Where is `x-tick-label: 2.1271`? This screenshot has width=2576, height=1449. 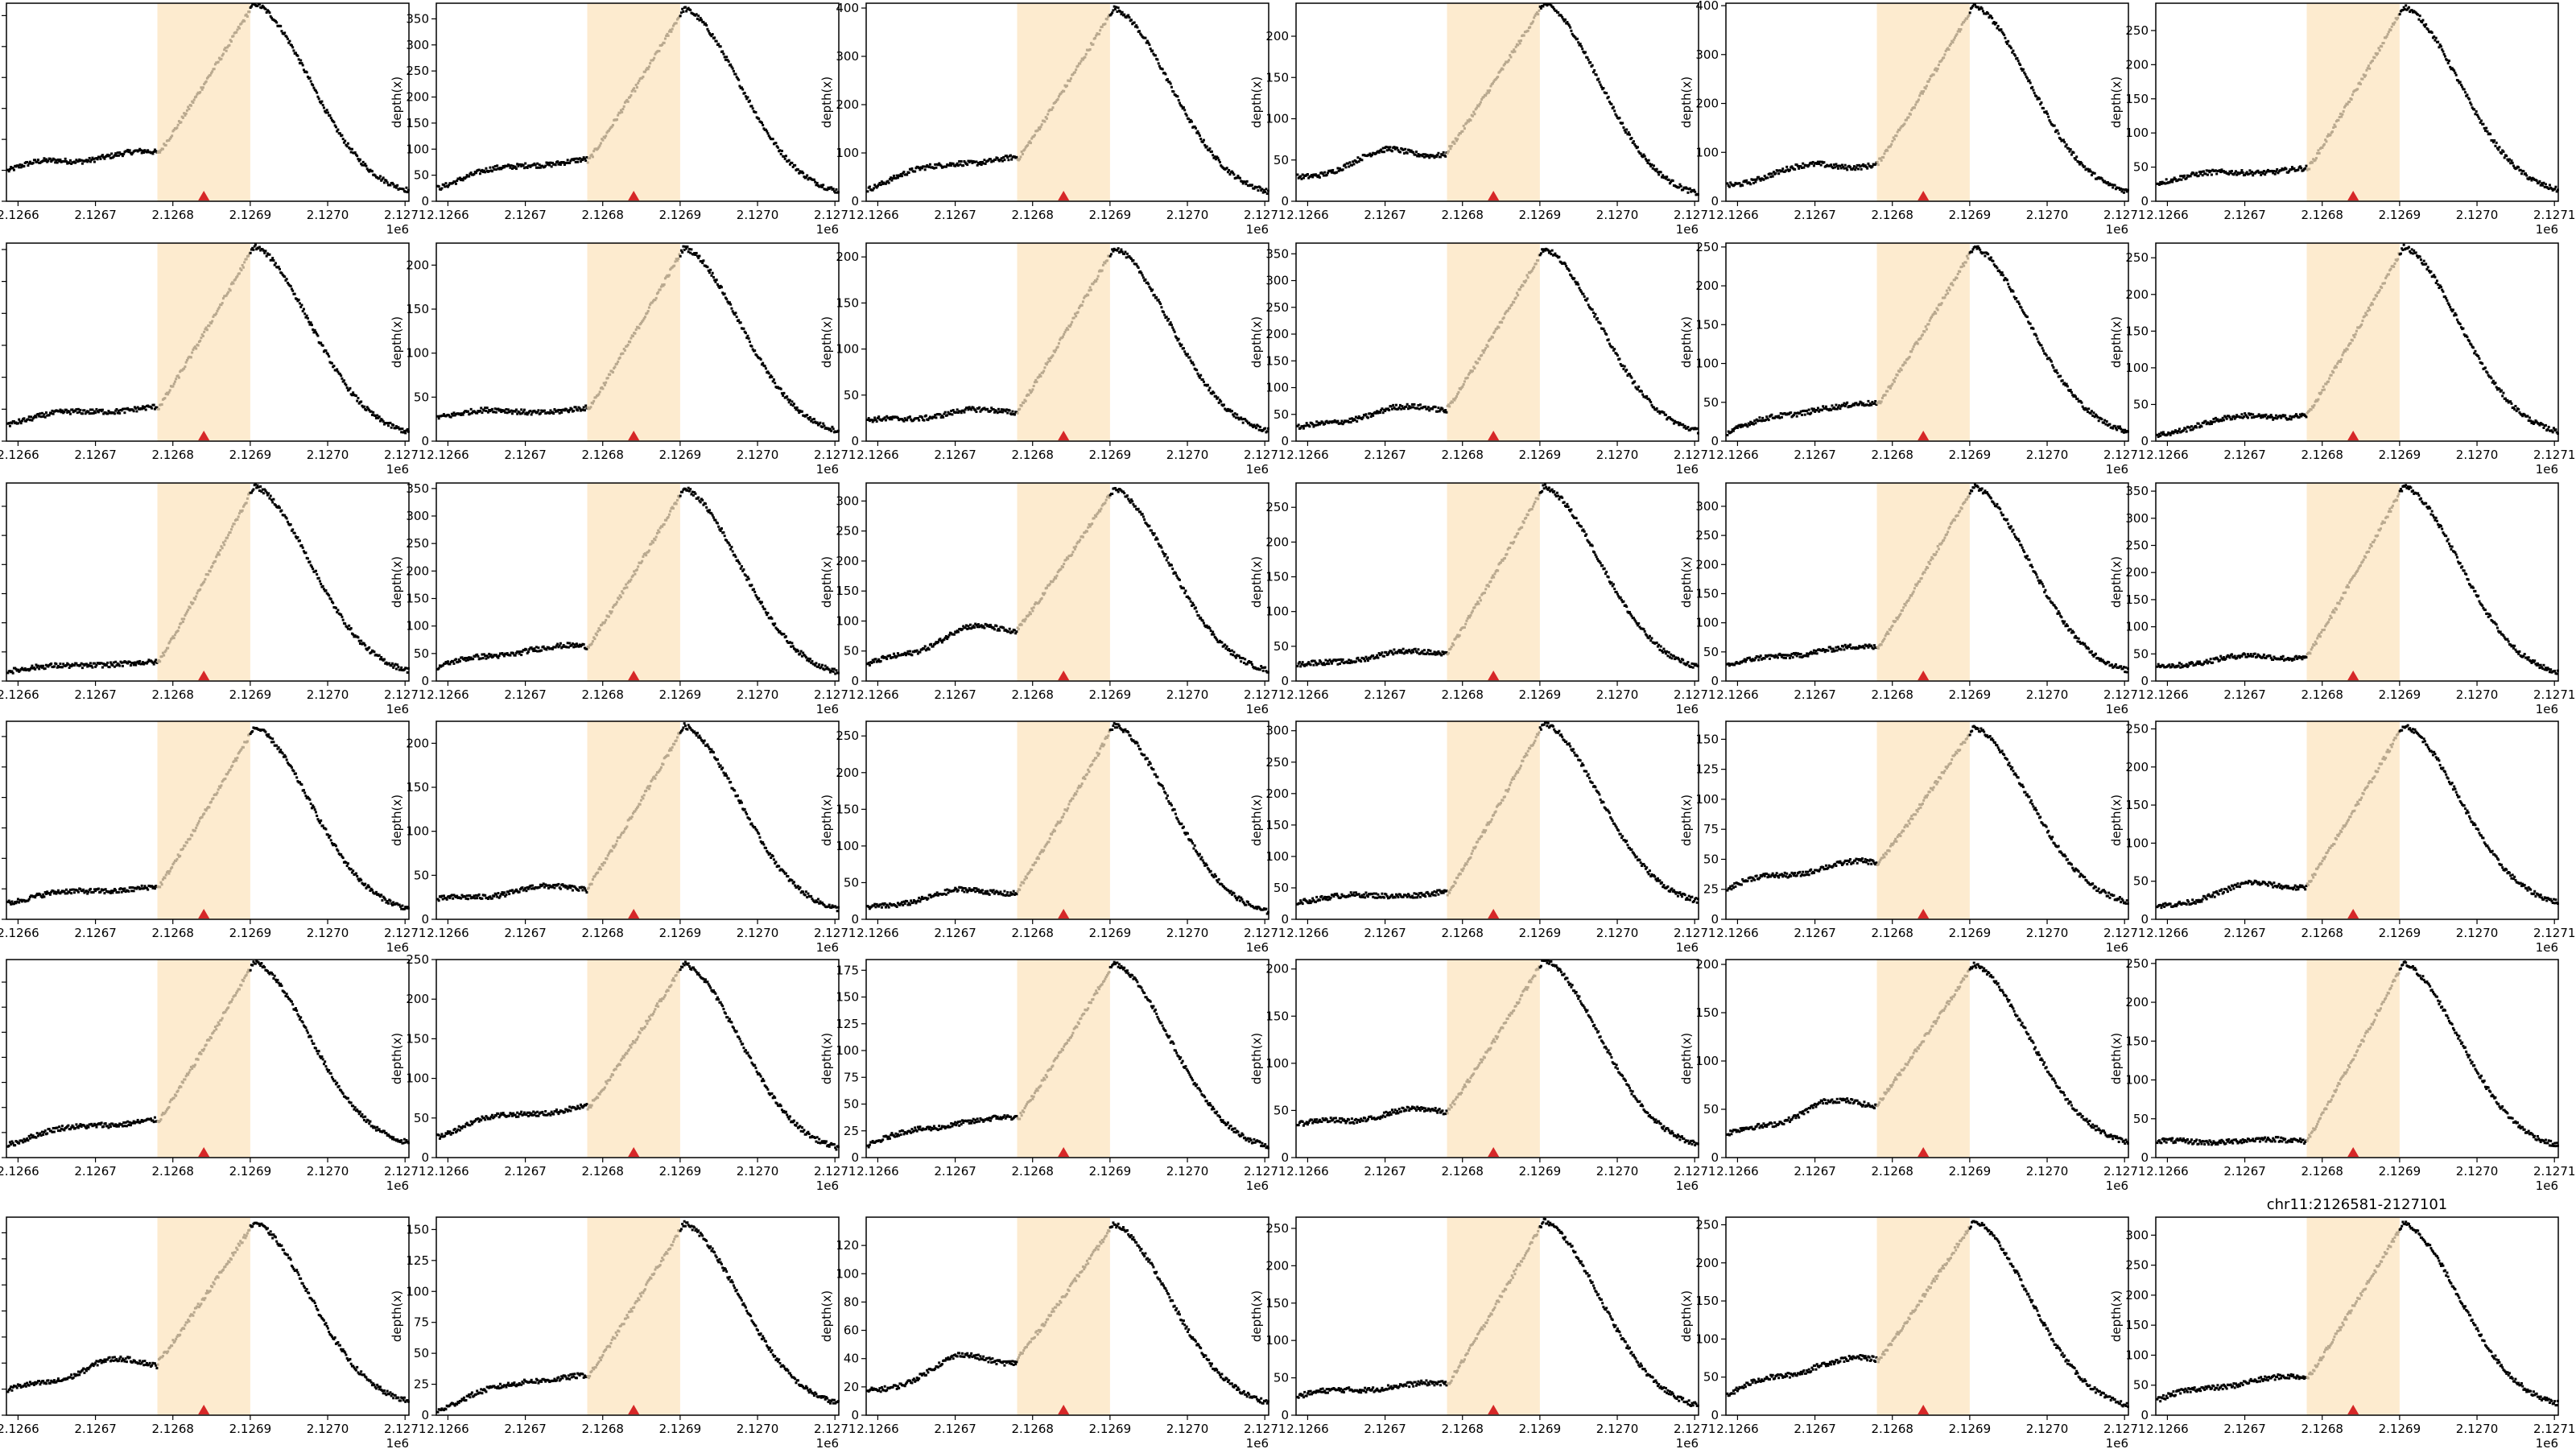 x-tick-label: 2.1271 is located at coordinates (2124, 455).